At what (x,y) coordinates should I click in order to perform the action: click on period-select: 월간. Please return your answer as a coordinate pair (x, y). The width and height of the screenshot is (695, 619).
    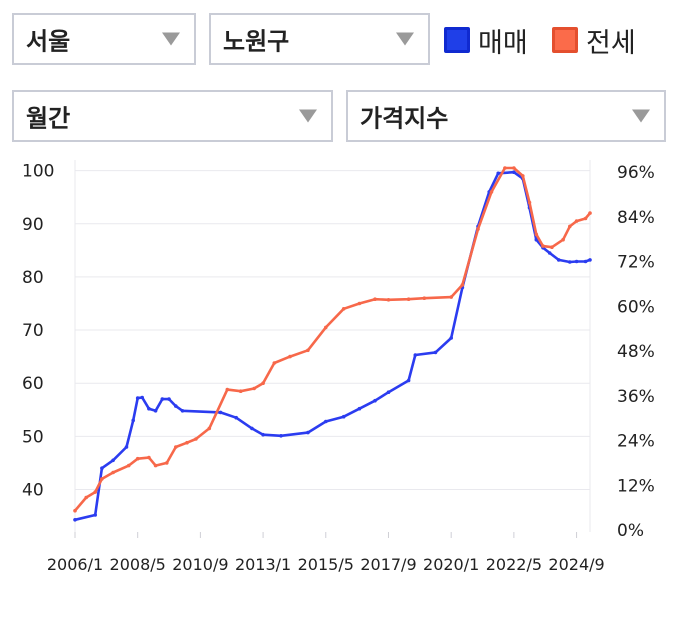
    Looking at the image, I should click on (172, 116).